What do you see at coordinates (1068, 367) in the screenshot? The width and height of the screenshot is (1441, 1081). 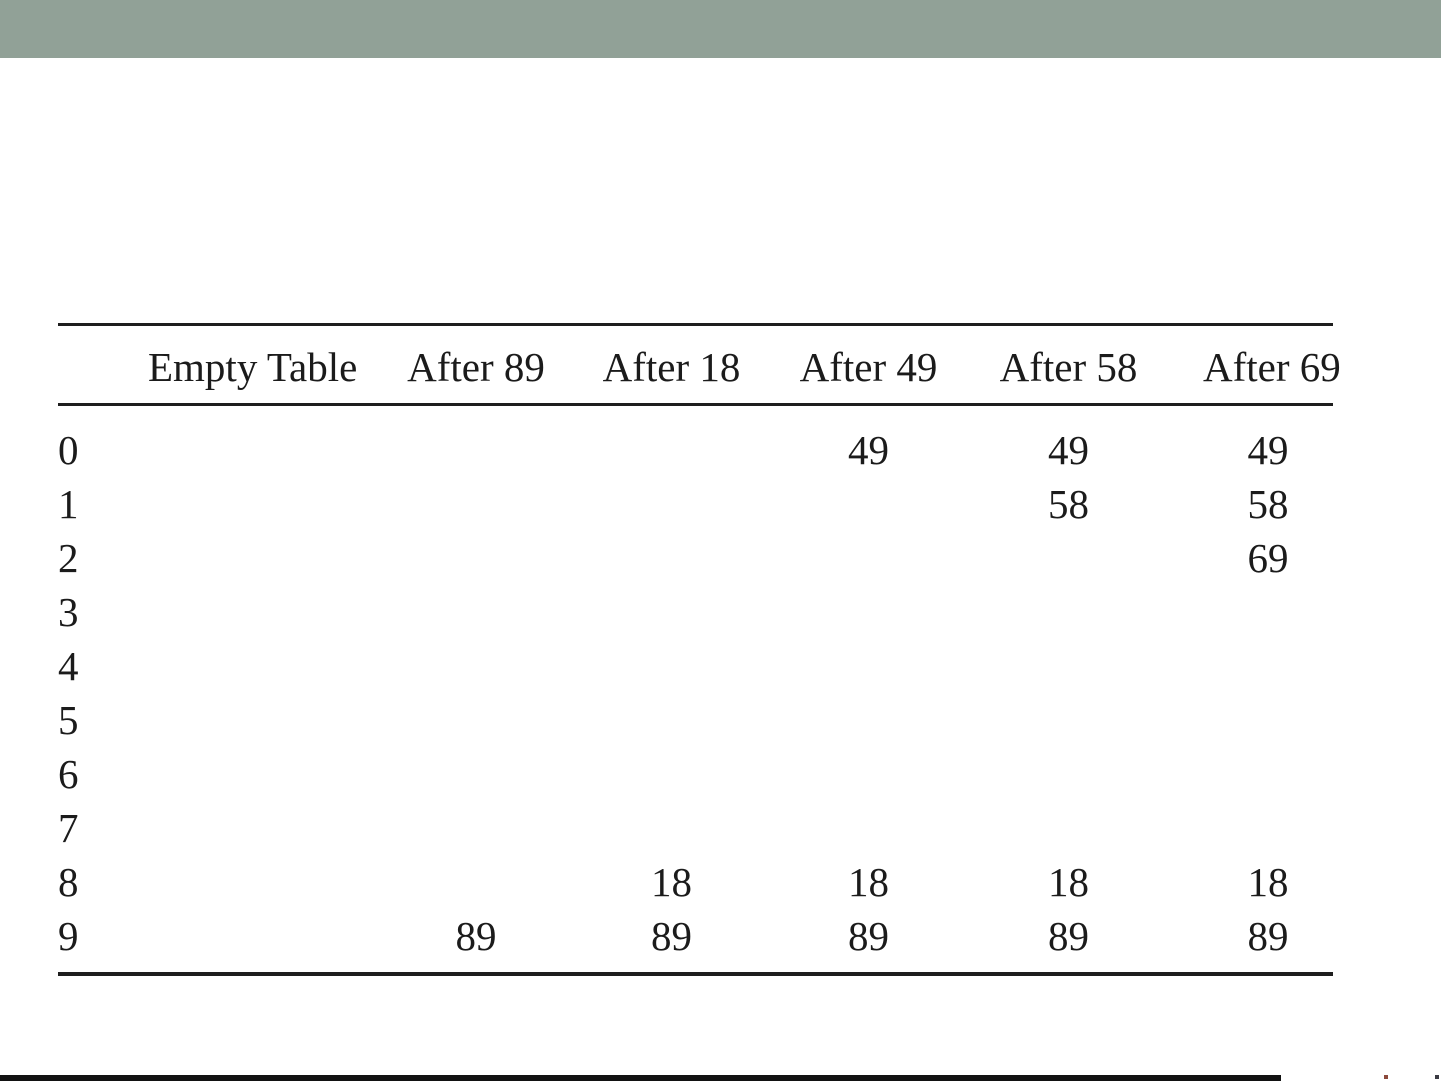 I see `header-cell-after-58: After 58` at bounding box center [1068, 367].